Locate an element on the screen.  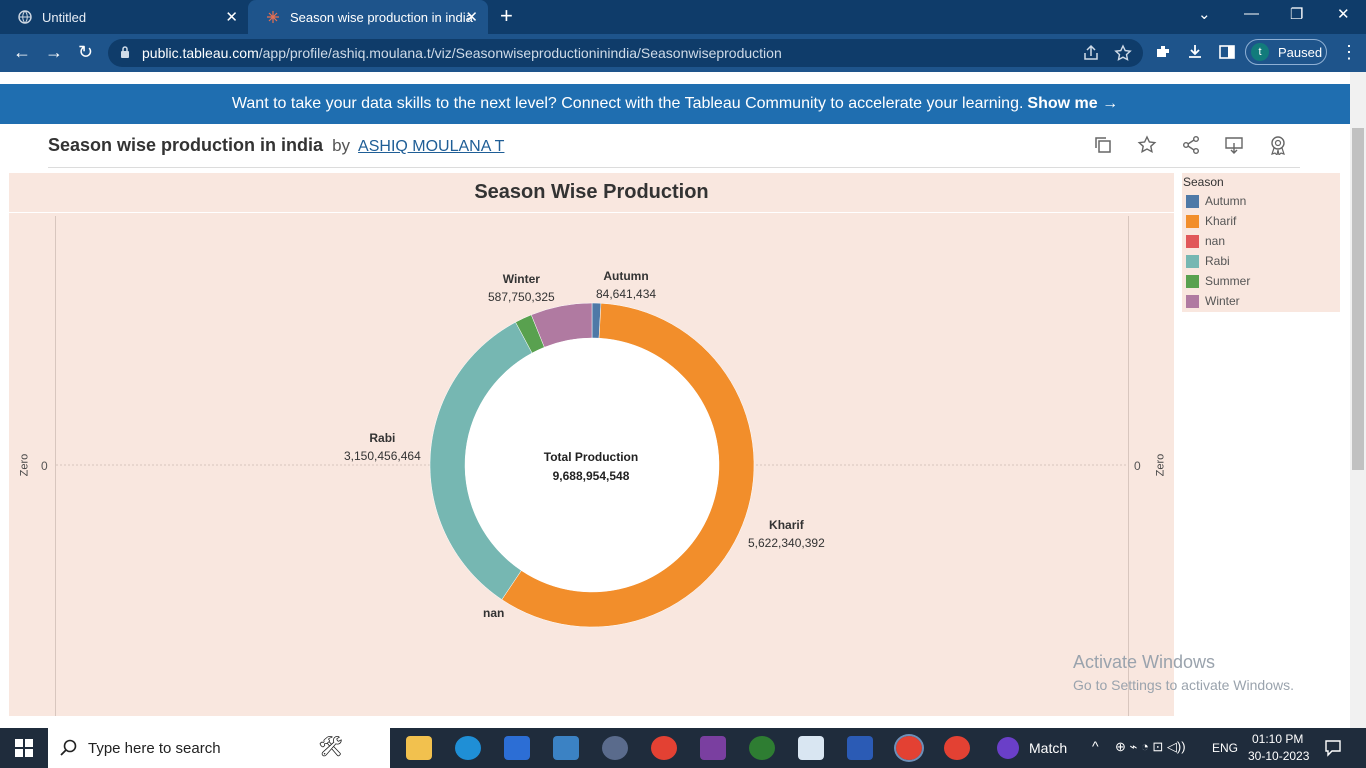
data-label-winter: Winter 587,750,325 is located at coordinates (521, 288).